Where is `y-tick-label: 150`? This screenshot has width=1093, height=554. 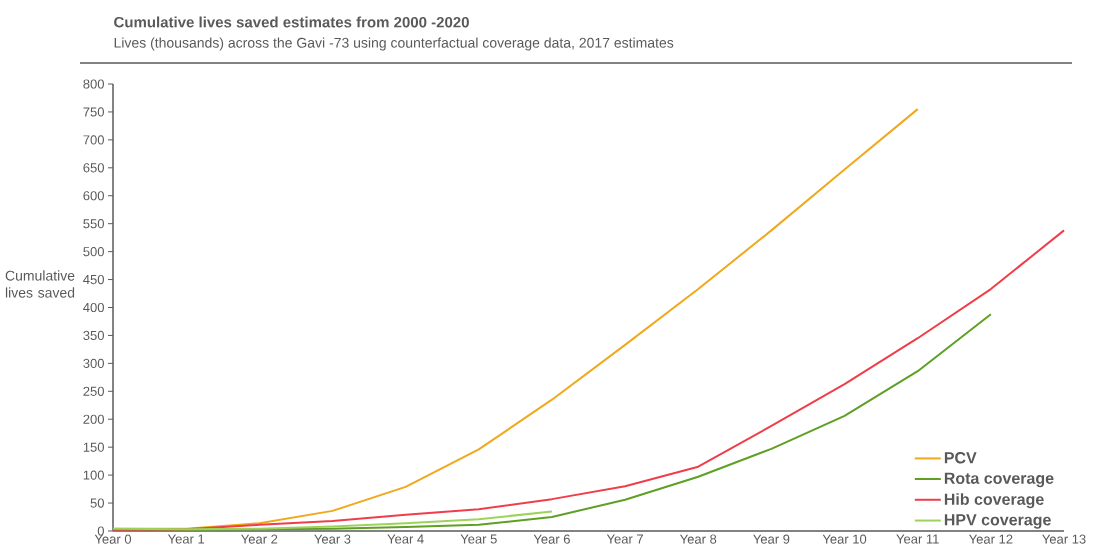 y-tick-label: 150 is located at coordinates (93, 447).